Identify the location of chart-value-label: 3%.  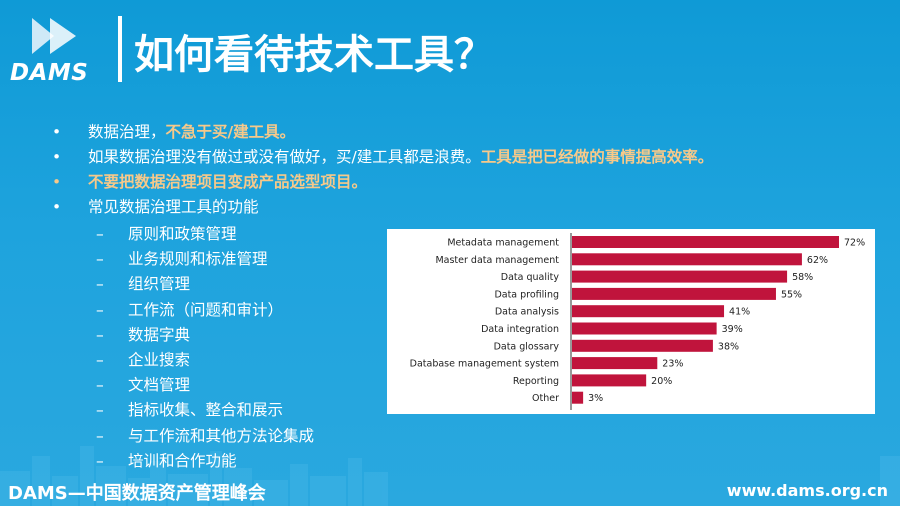
(595, 398).